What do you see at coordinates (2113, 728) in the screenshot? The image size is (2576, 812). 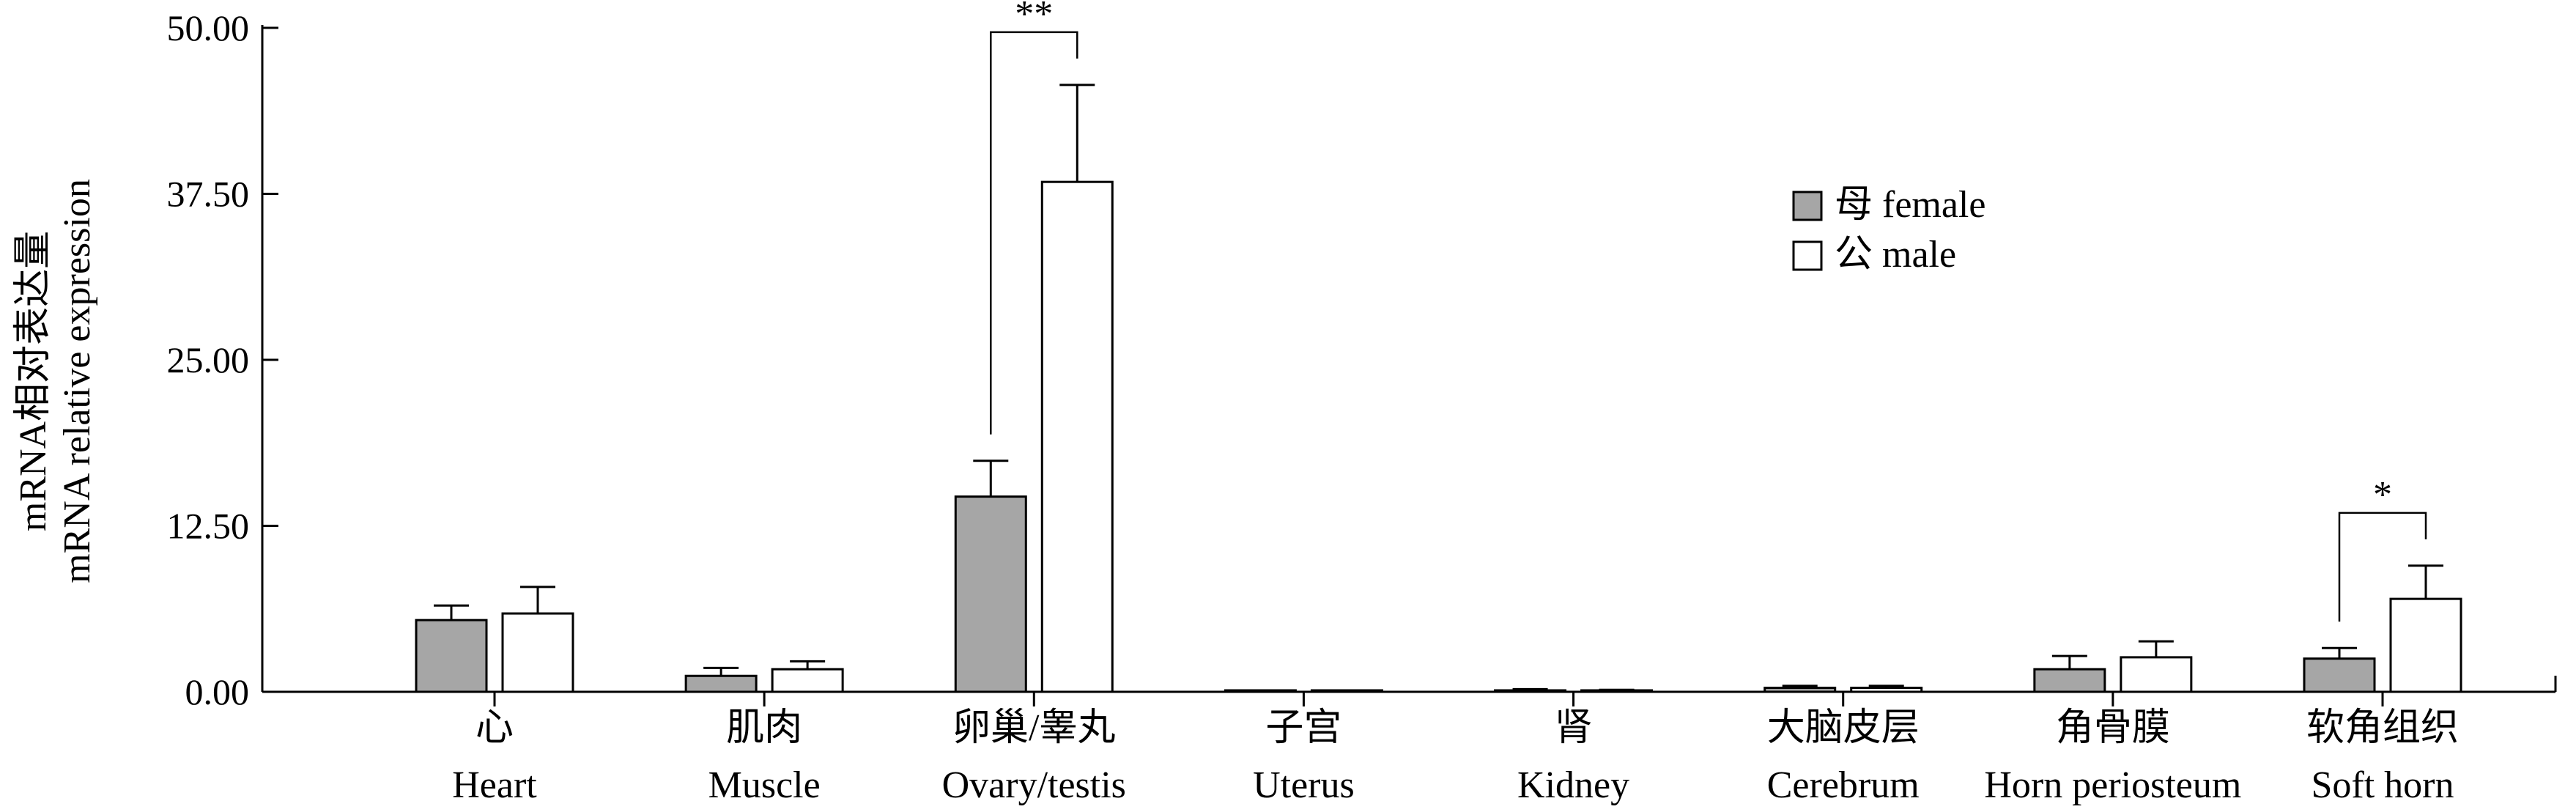 I see `category-label-zh: 角骨膜` at bounding box center [2113, 728].